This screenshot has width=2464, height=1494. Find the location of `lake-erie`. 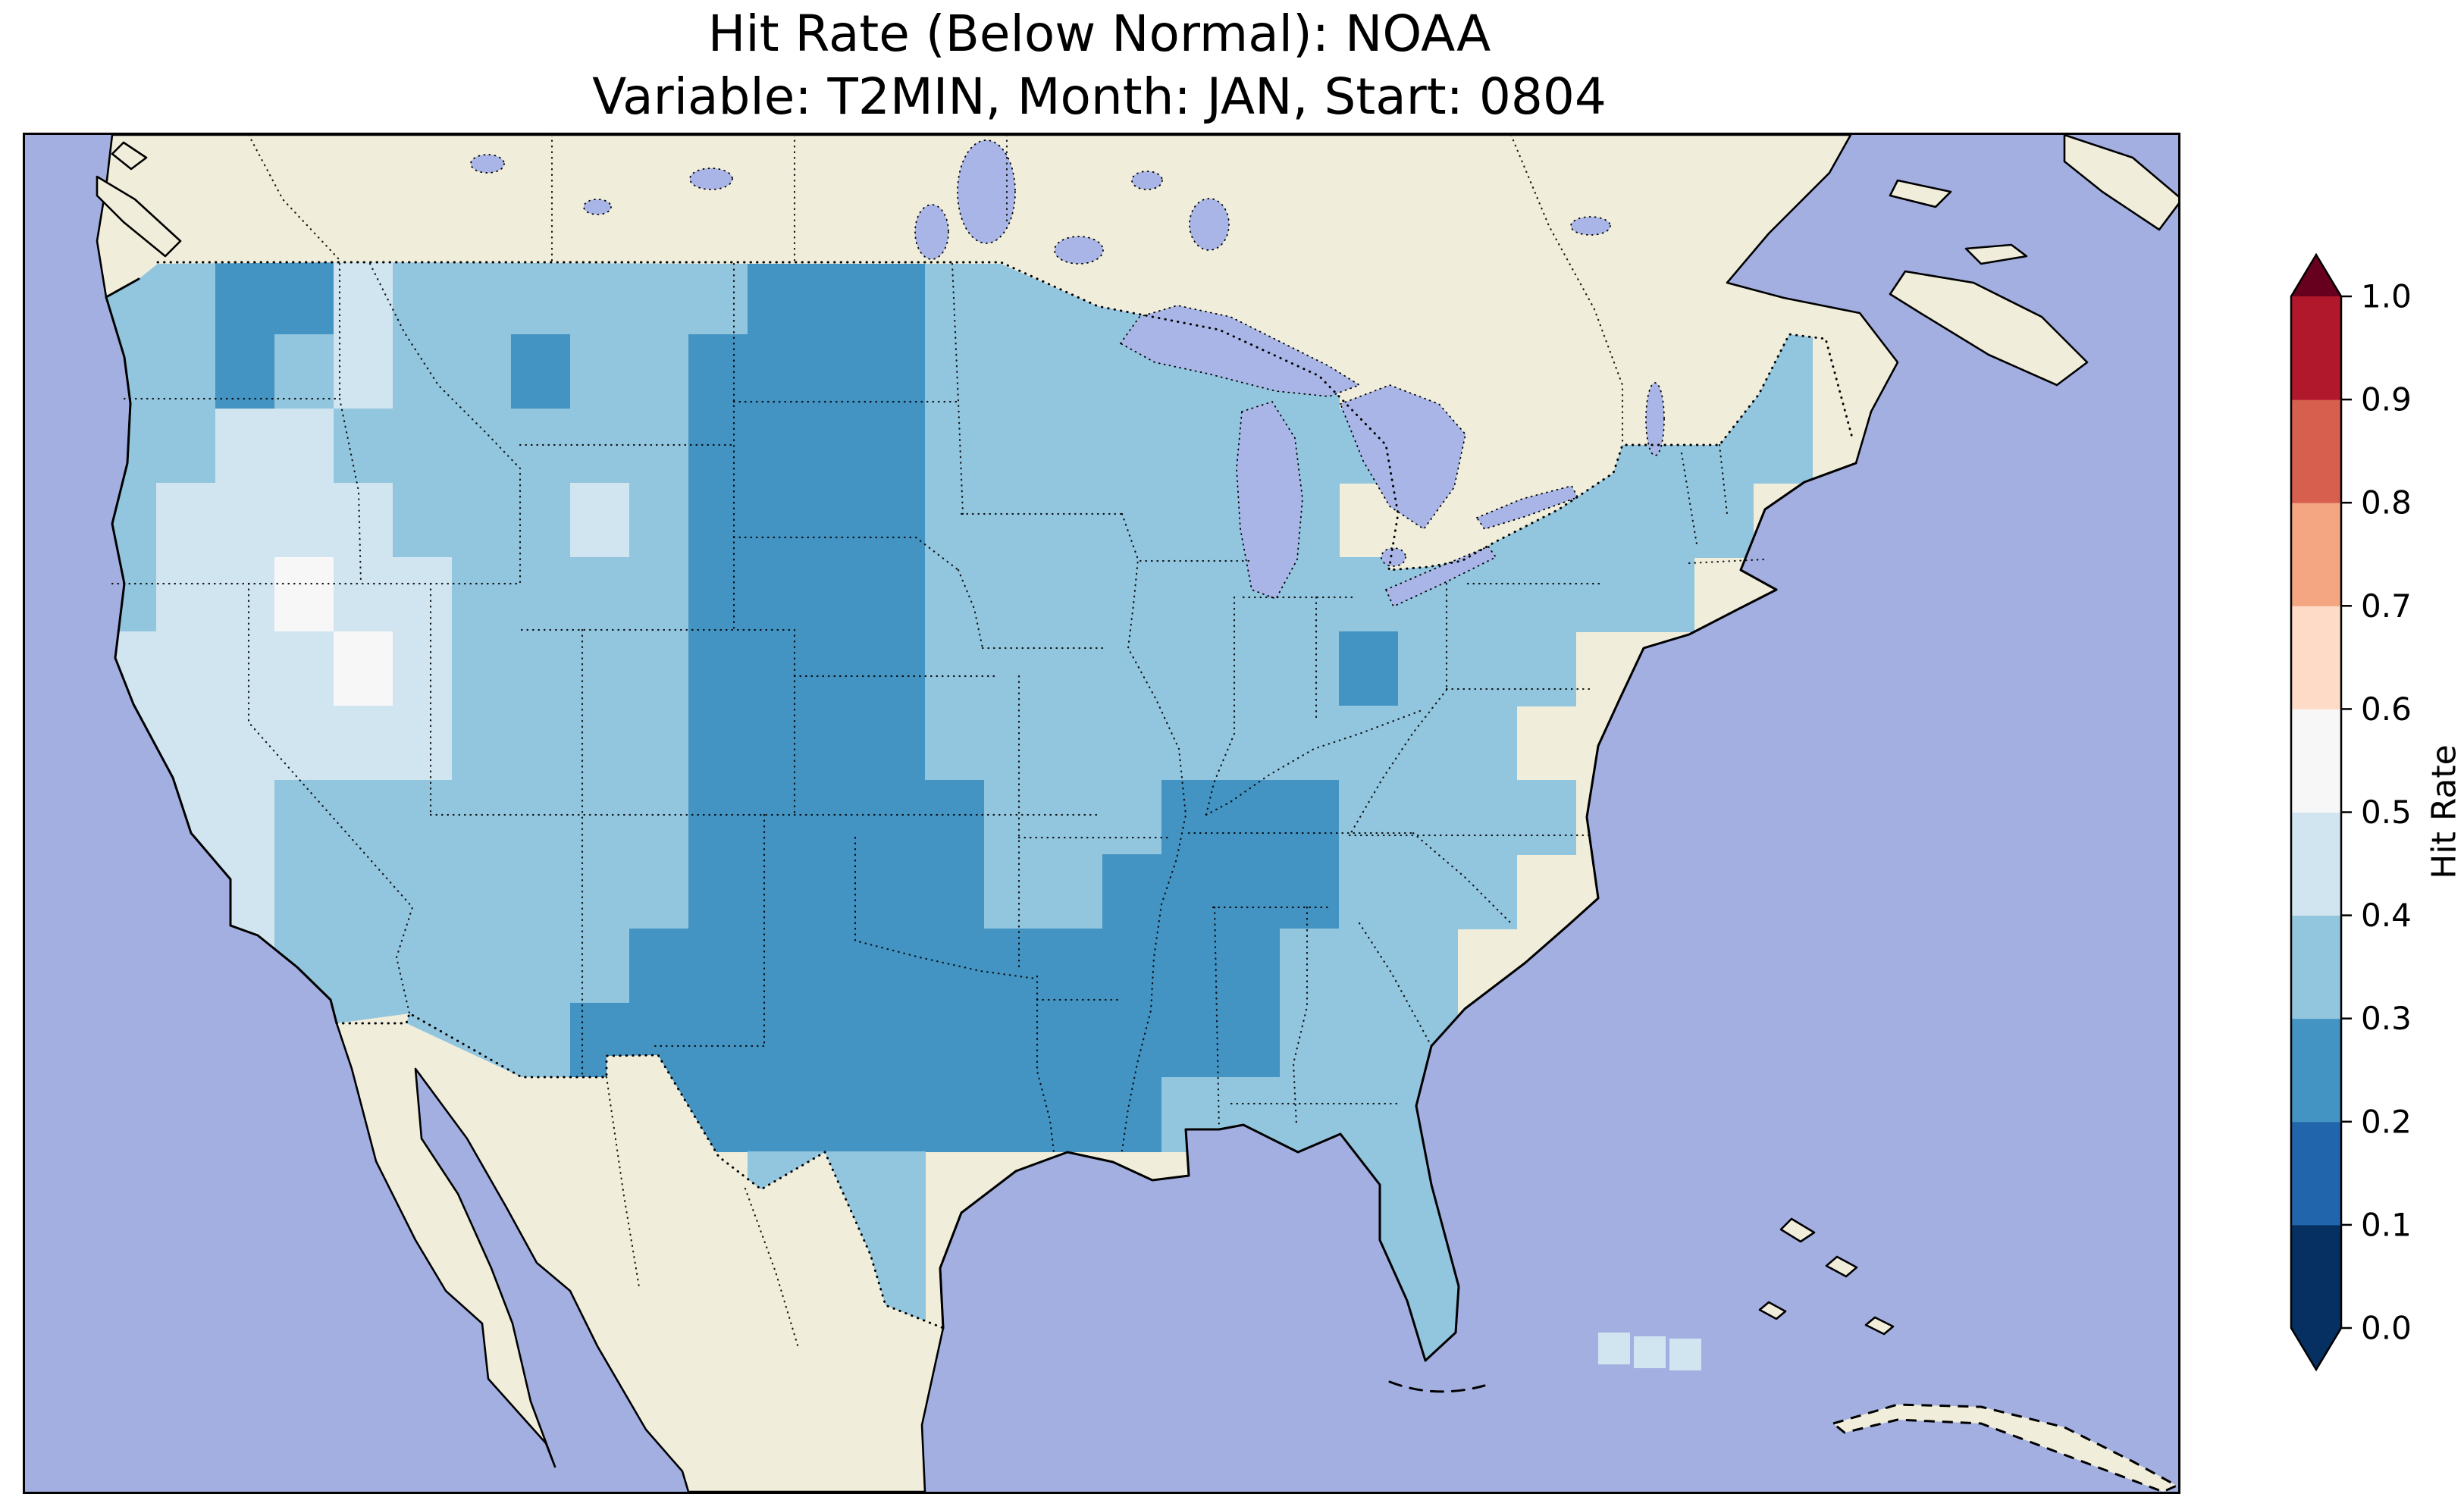

lake-erie is located at coordinates (1441, 576).